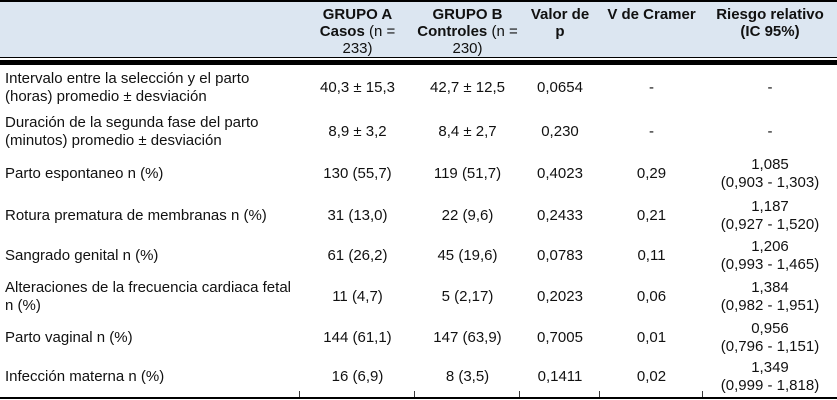  I want to click on row-label: Rotura prematura de membranas n (%), so click(136, 215).